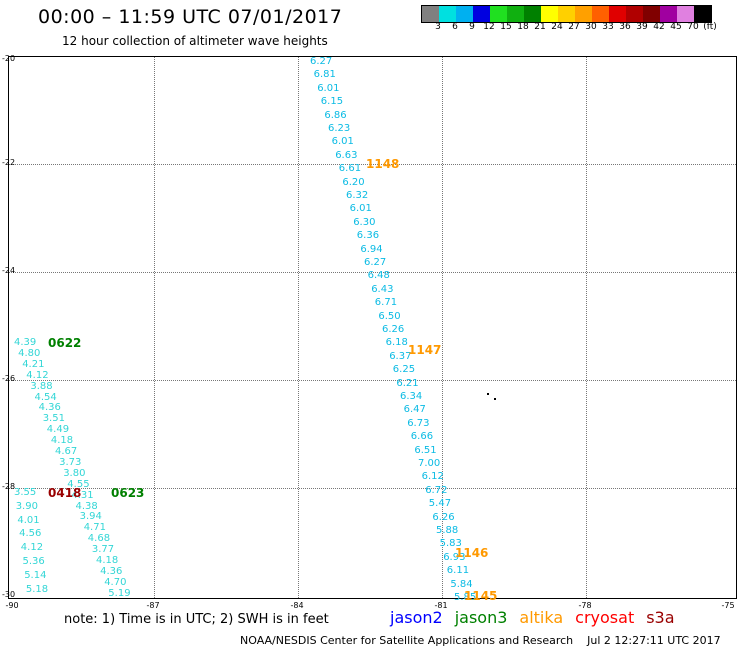 This screenshot has width=740, height=650. I want to click on swh-value: 6.18, so click(396, 343).